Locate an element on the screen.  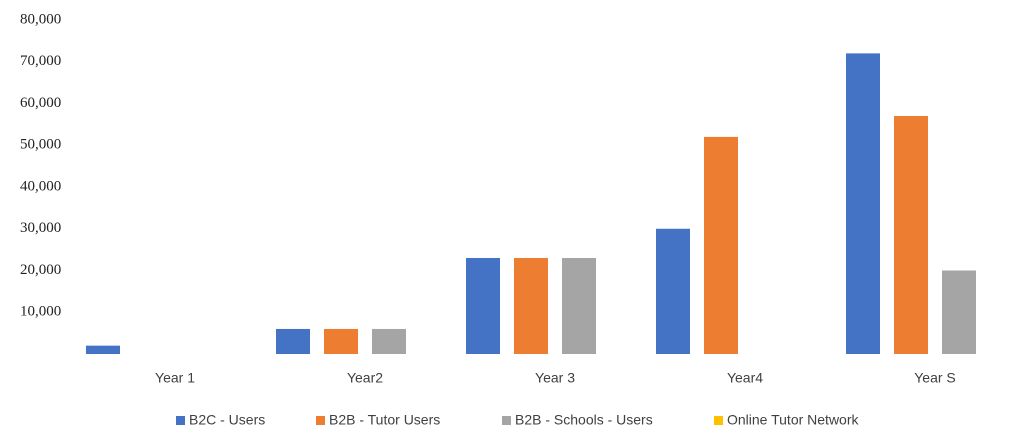
y-tick-label: 50,000 is located at coordinates (40, 145).